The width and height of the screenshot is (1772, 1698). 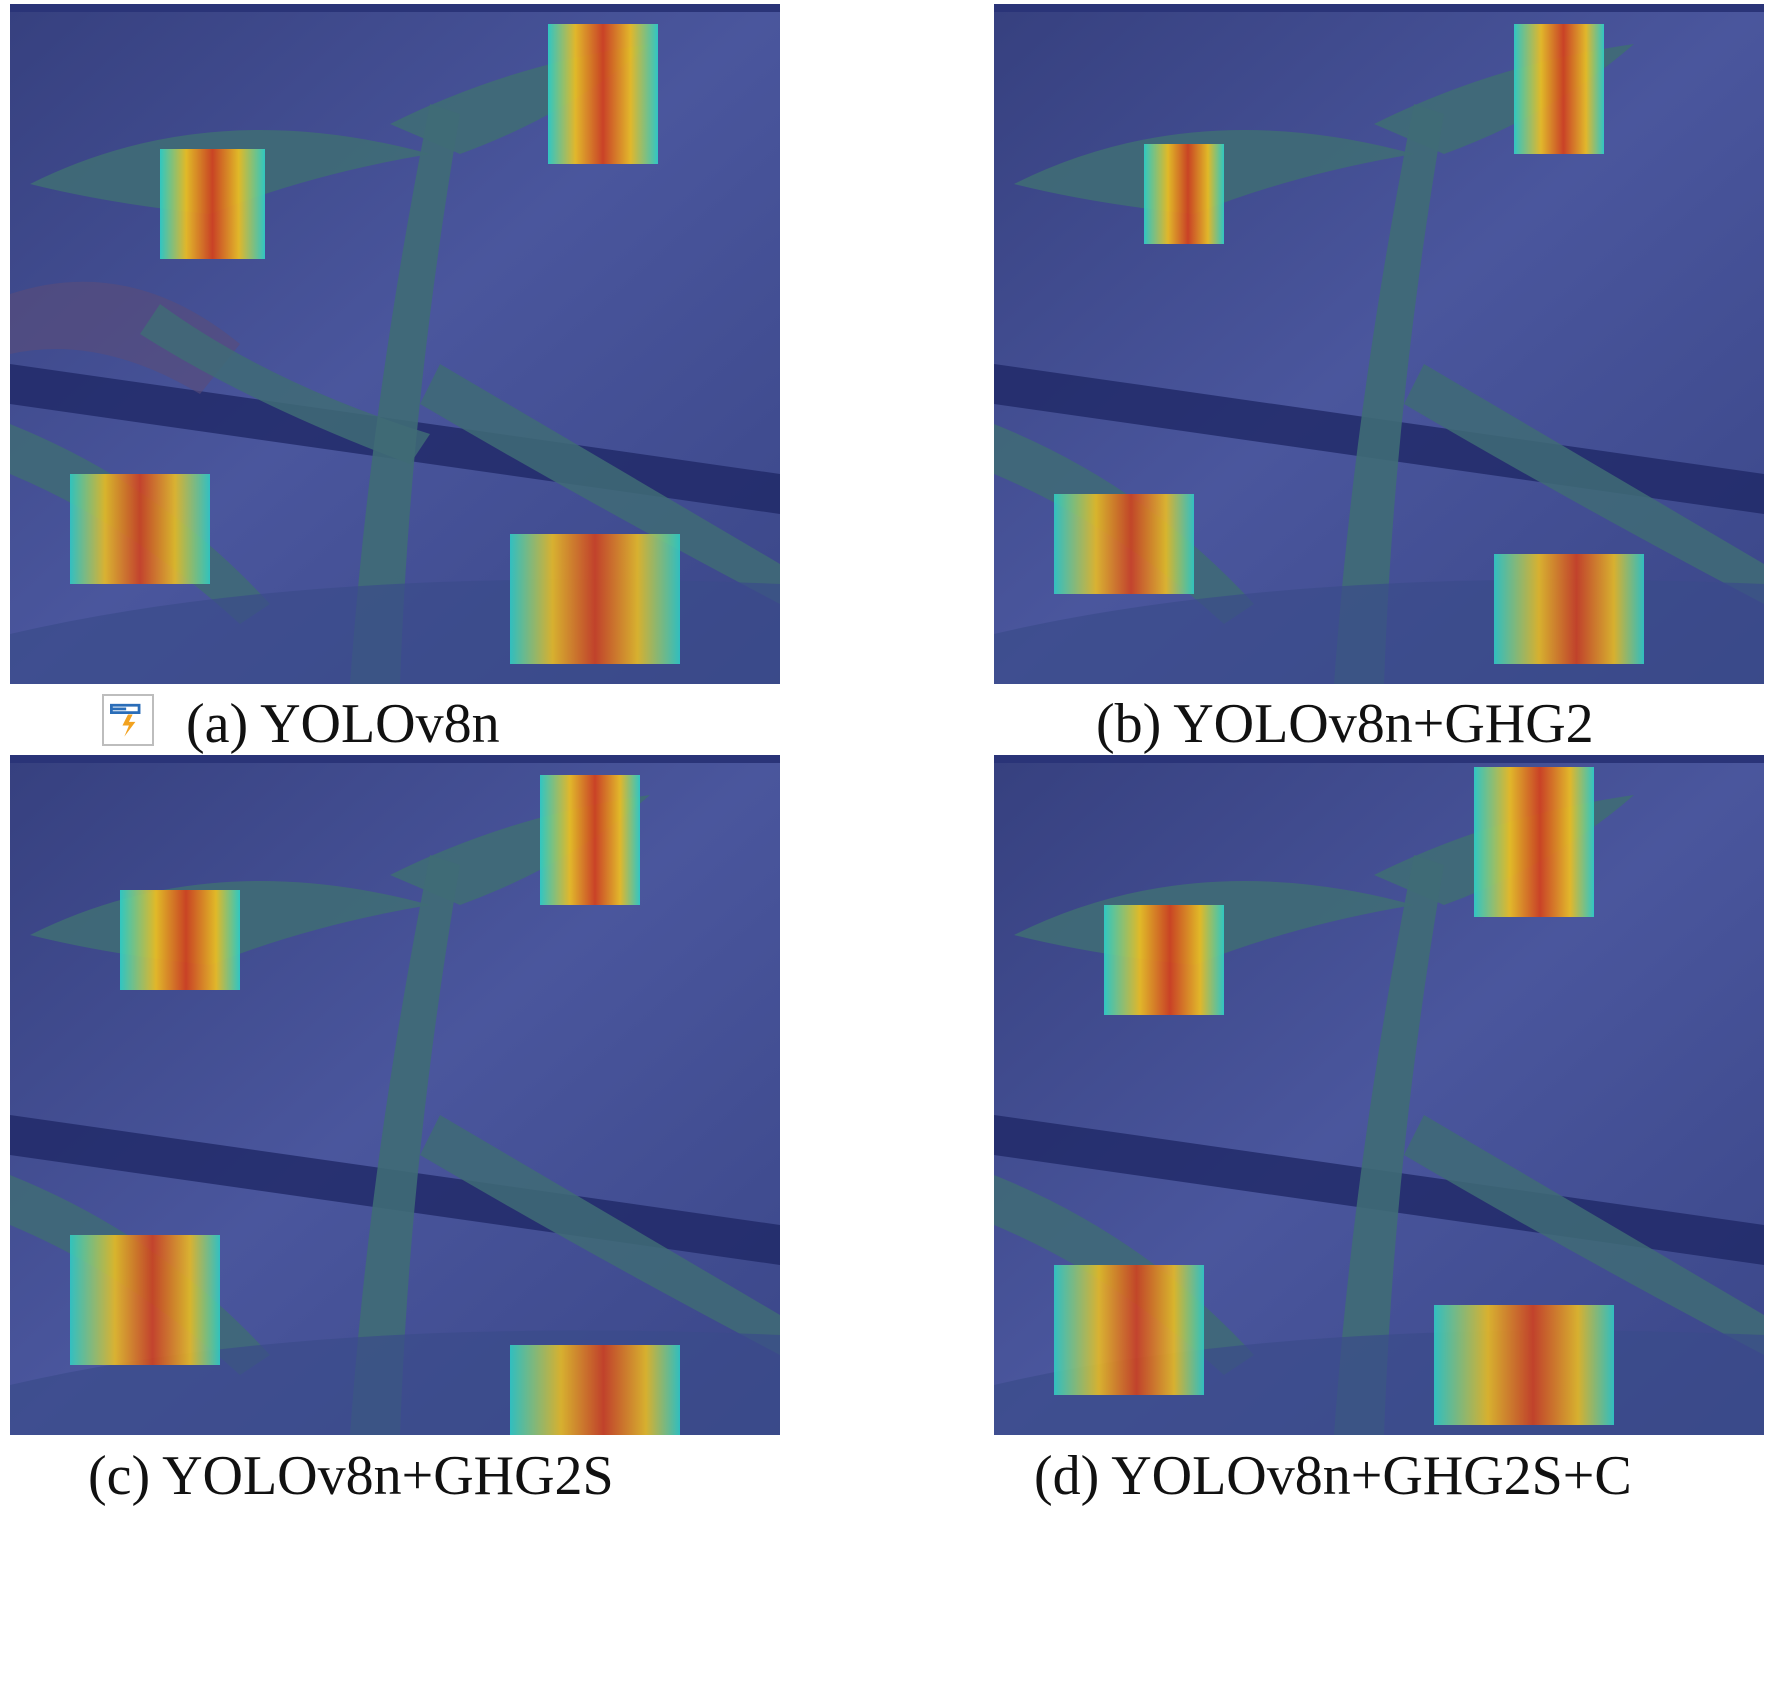 What do you see at coordinates (1345, 724) in the screenshot?
I see `caption-b: (b) YOLOv8n+GHG2` at bounding box center [1345, 724].